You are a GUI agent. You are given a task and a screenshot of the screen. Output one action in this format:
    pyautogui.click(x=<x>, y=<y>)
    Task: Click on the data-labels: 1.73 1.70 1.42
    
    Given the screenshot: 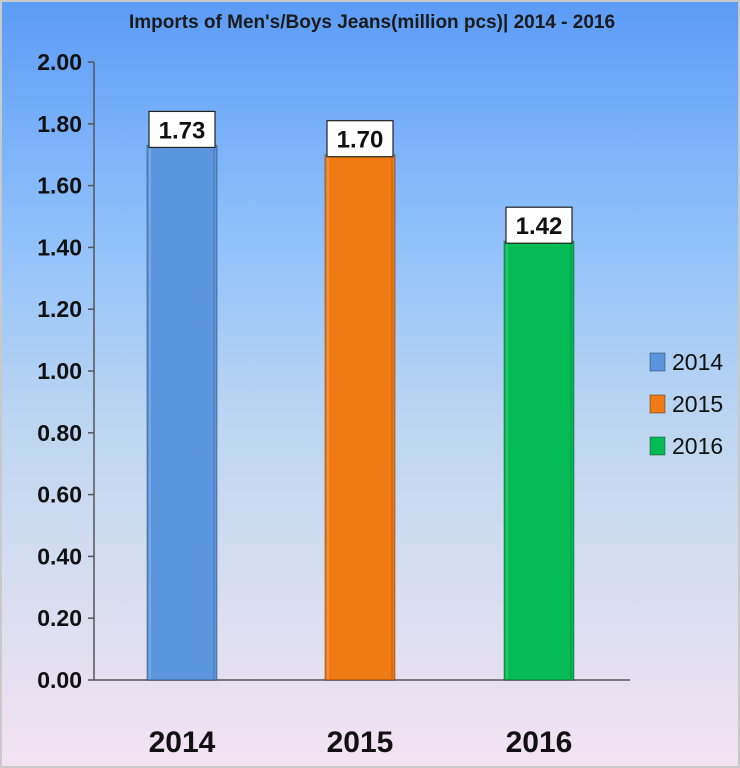 What is the action you would take?
    pyautogui.click(x=360, y=177)
    